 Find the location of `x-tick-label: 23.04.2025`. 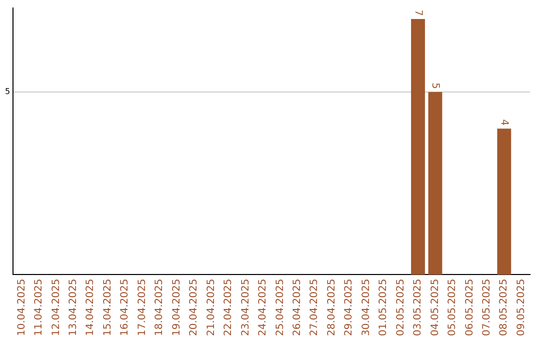

x-tick-label: 23.04.2025 is located at coordinates (246, 307).